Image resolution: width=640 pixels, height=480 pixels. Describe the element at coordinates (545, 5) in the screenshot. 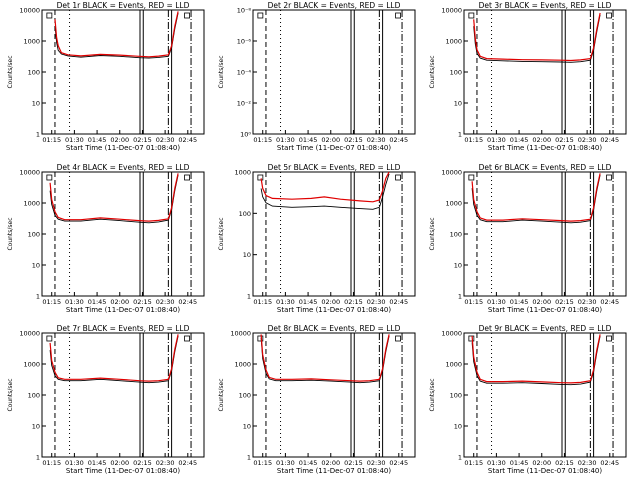

I see `plot-title: Det 3r BLACK = Events, RED = LLD` at that location.